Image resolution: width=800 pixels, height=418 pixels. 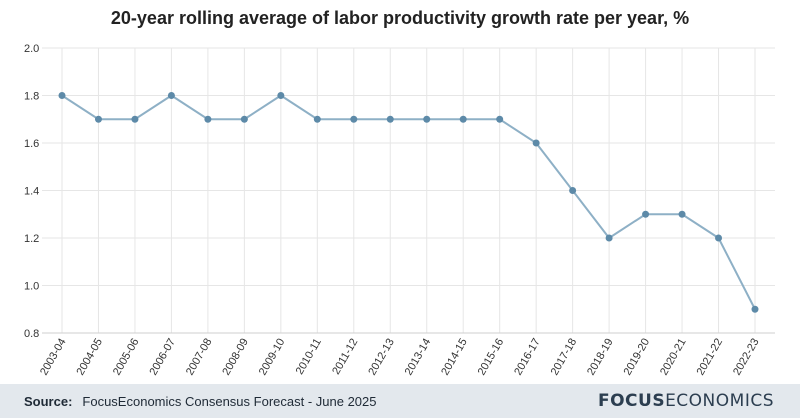 What do you see at coordinates (381, 357) in the screenshot?
I see `x-tick-label: 2012-13` at bounding box center [381, 357].